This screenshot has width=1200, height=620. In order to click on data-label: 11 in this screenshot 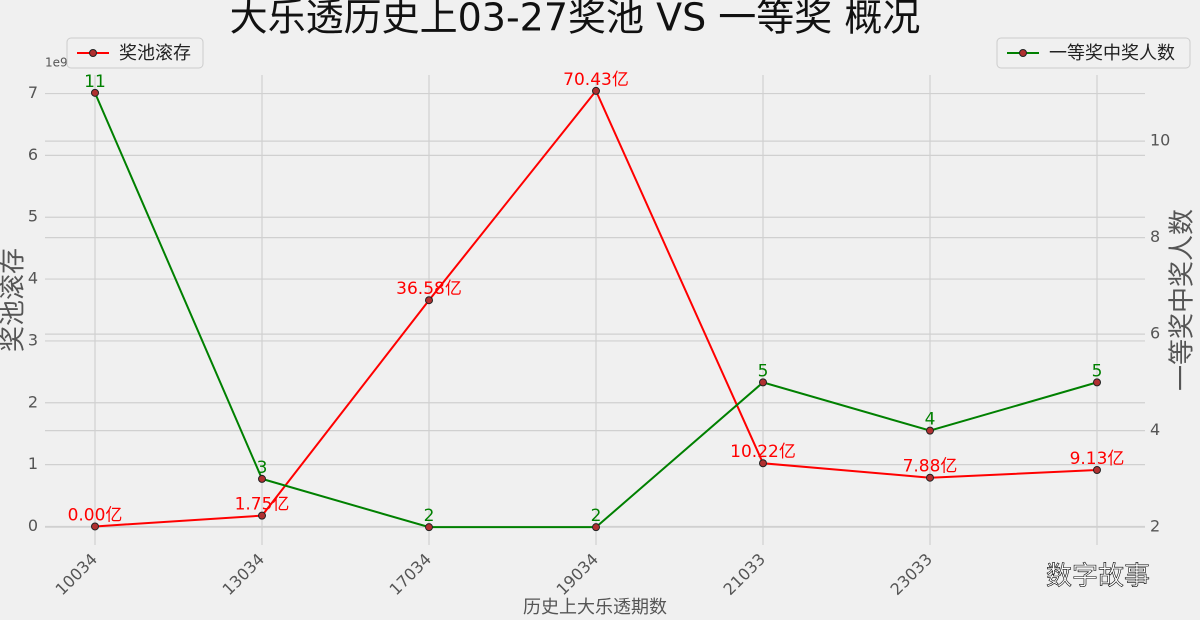, I will do `click(95, 82)`.